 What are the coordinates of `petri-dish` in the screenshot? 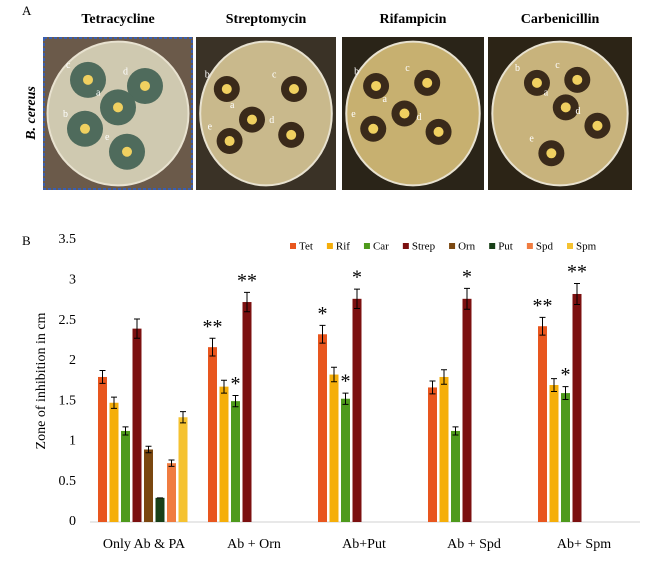 It's located at (266, 113).